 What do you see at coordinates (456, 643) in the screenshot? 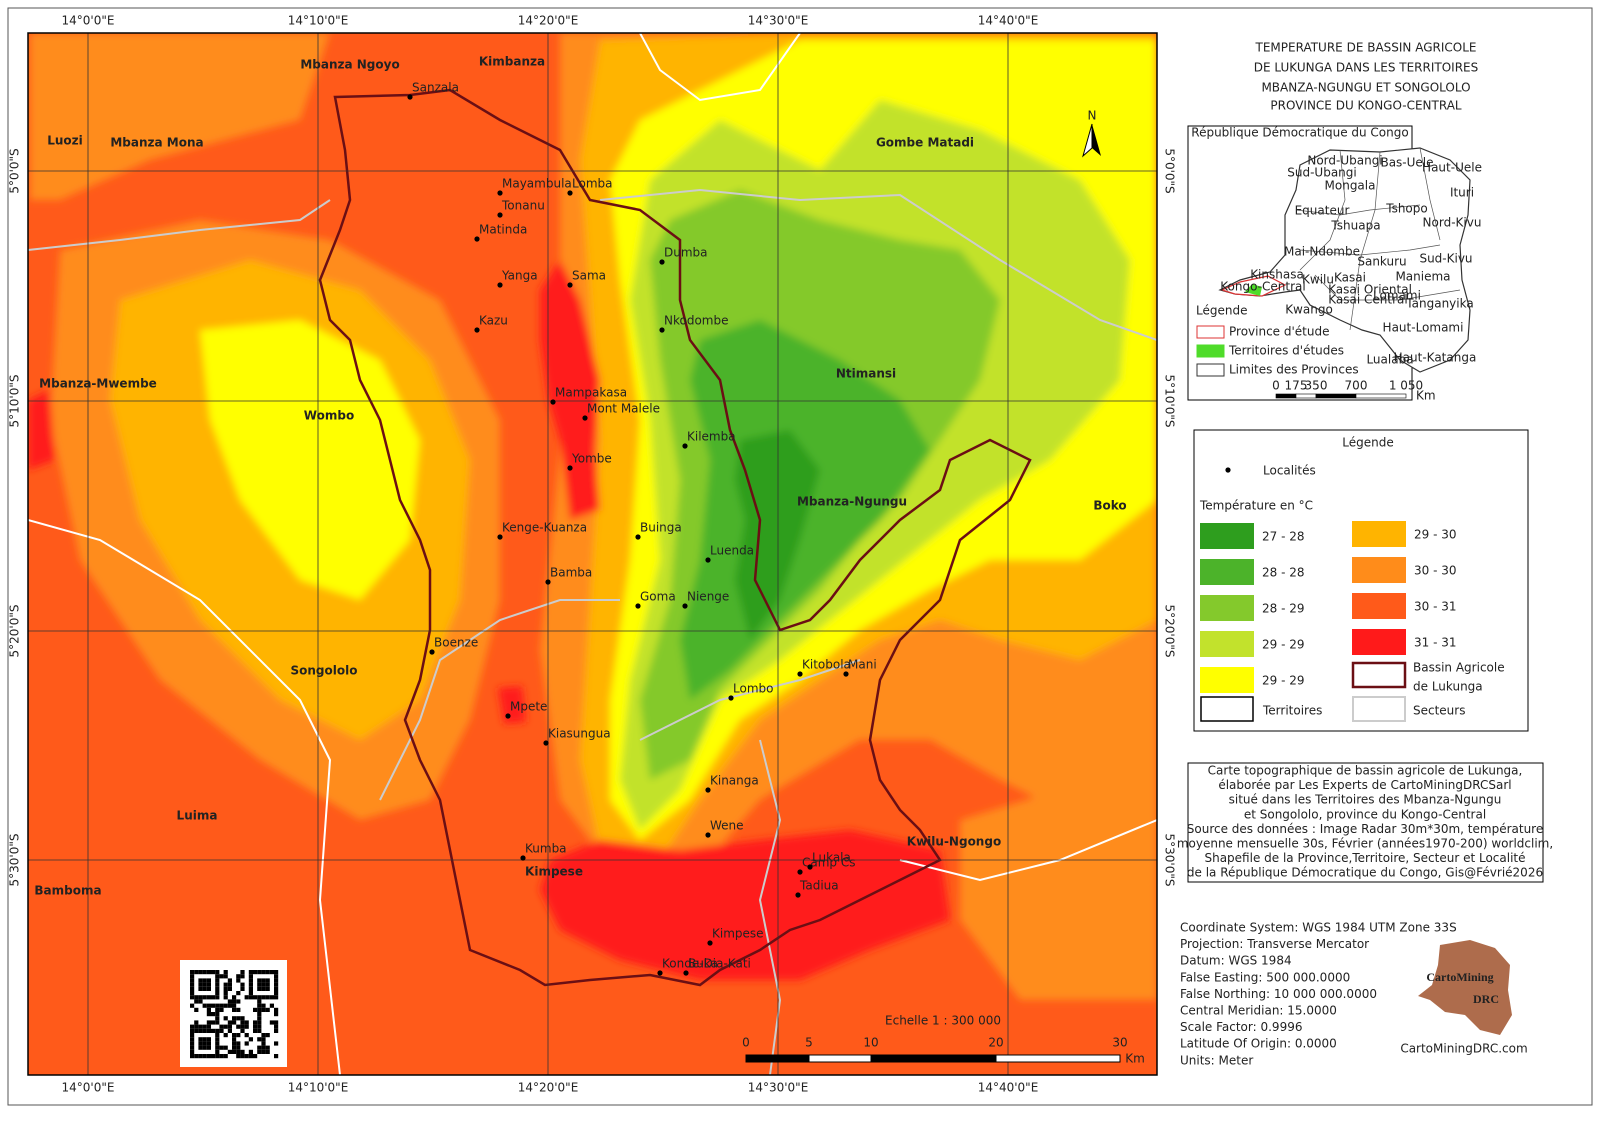
I see `locality-label: Boenze` at bounding box center [456, 643].